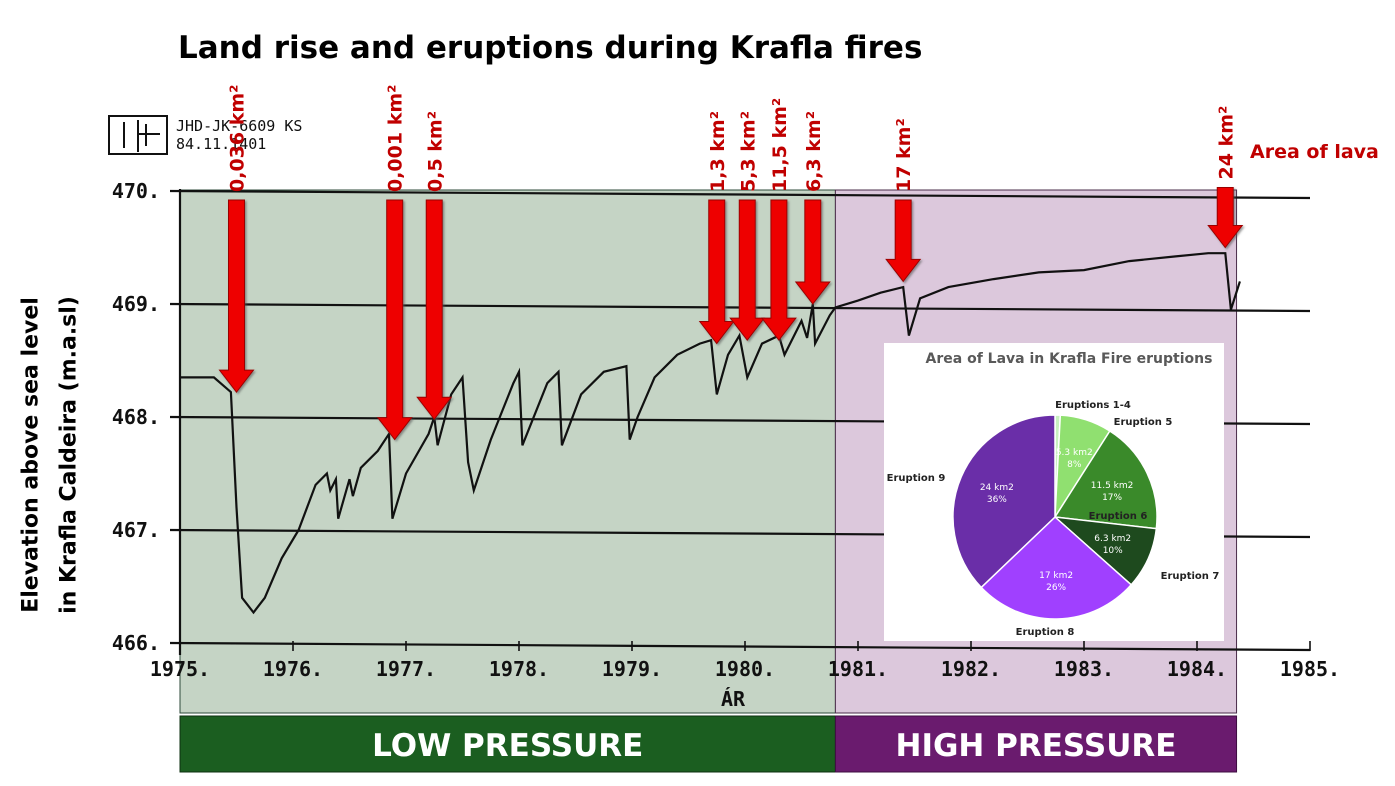 The image size is (1395, 786). Describe the element at coordinates (507, 746) in the screenshot. I see `low-pressure-label: LOW PRESSURE` at that location.